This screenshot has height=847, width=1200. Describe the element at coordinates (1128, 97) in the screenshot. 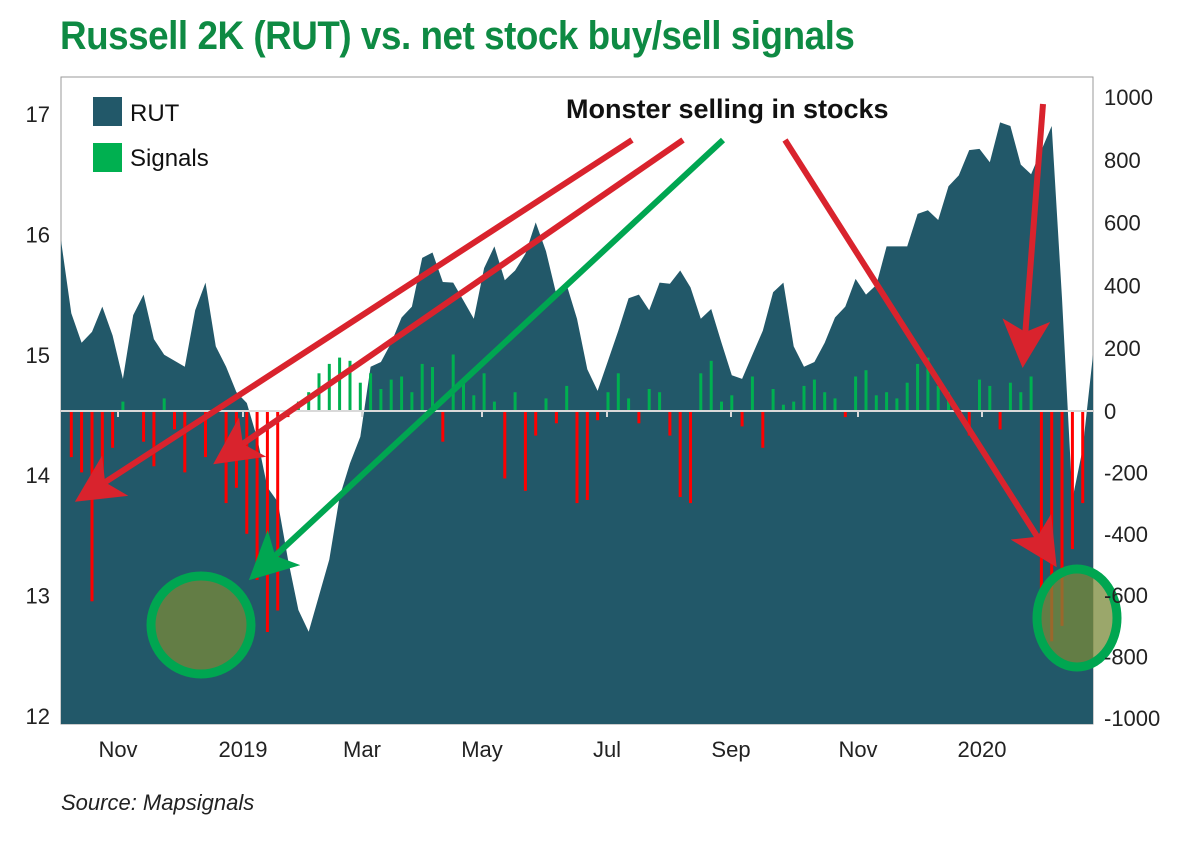

I see `right-tick-label: 1000` at that location.